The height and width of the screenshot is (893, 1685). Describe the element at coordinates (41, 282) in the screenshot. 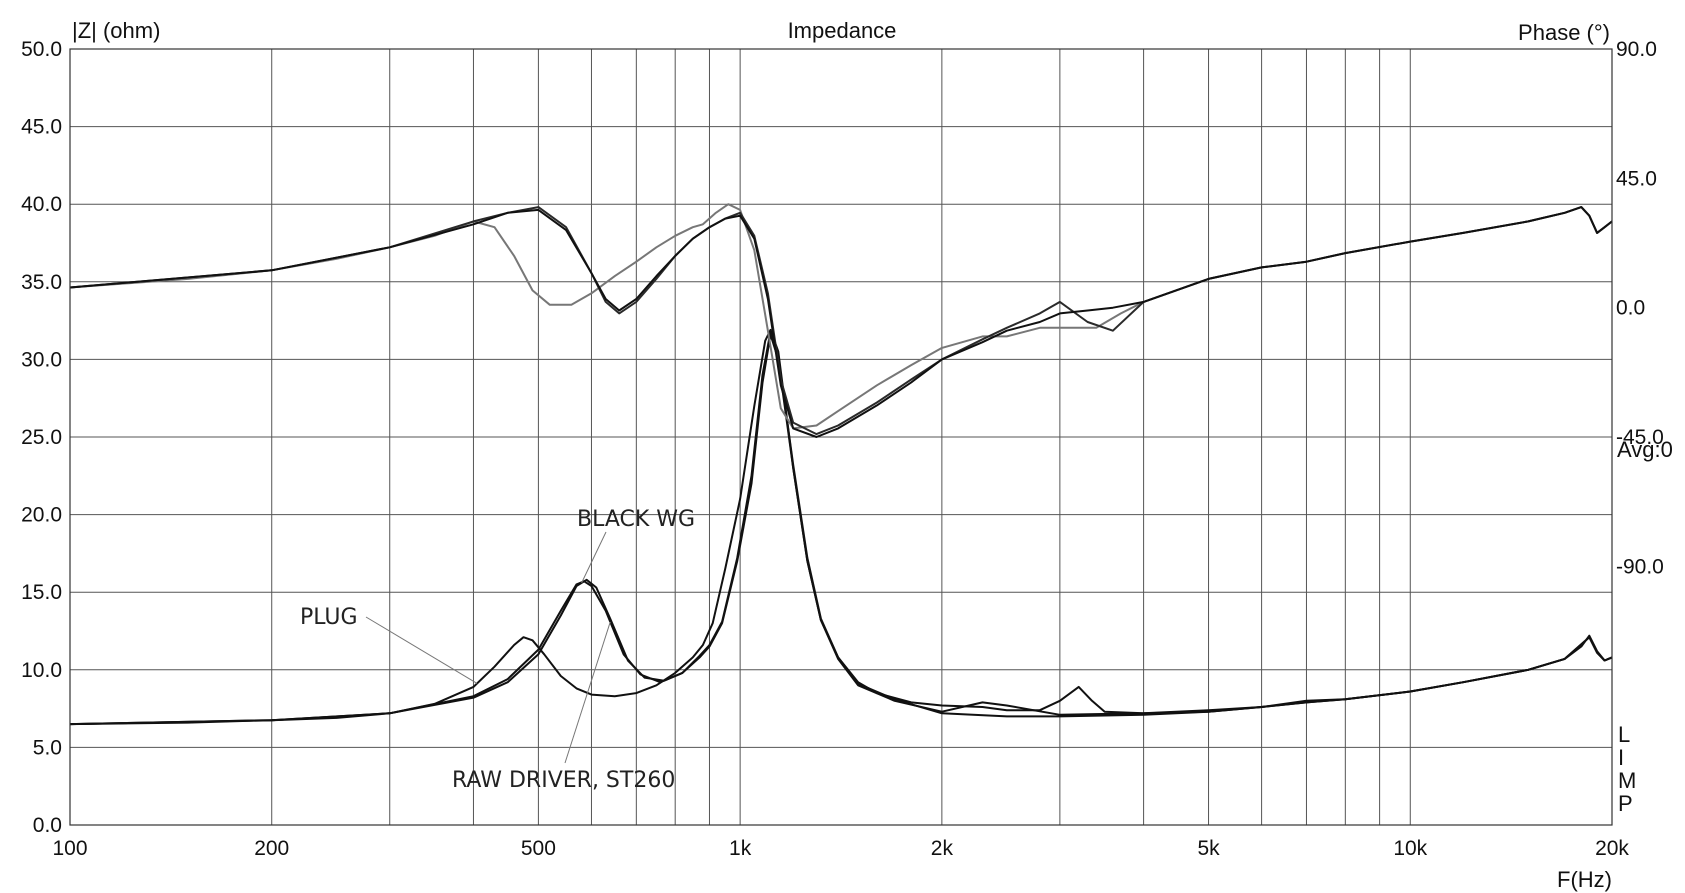

I see `y-tick-label-left: 35.0` at that location.